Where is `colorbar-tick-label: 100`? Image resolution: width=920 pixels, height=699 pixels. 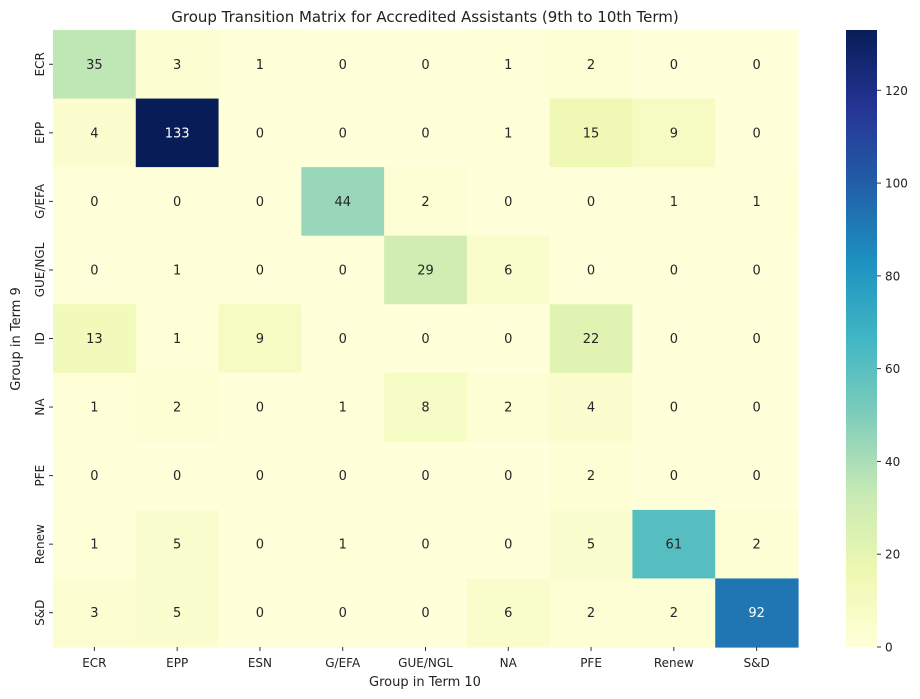 colorbar-tick-label: 100 is located at coordinates (896, 184).